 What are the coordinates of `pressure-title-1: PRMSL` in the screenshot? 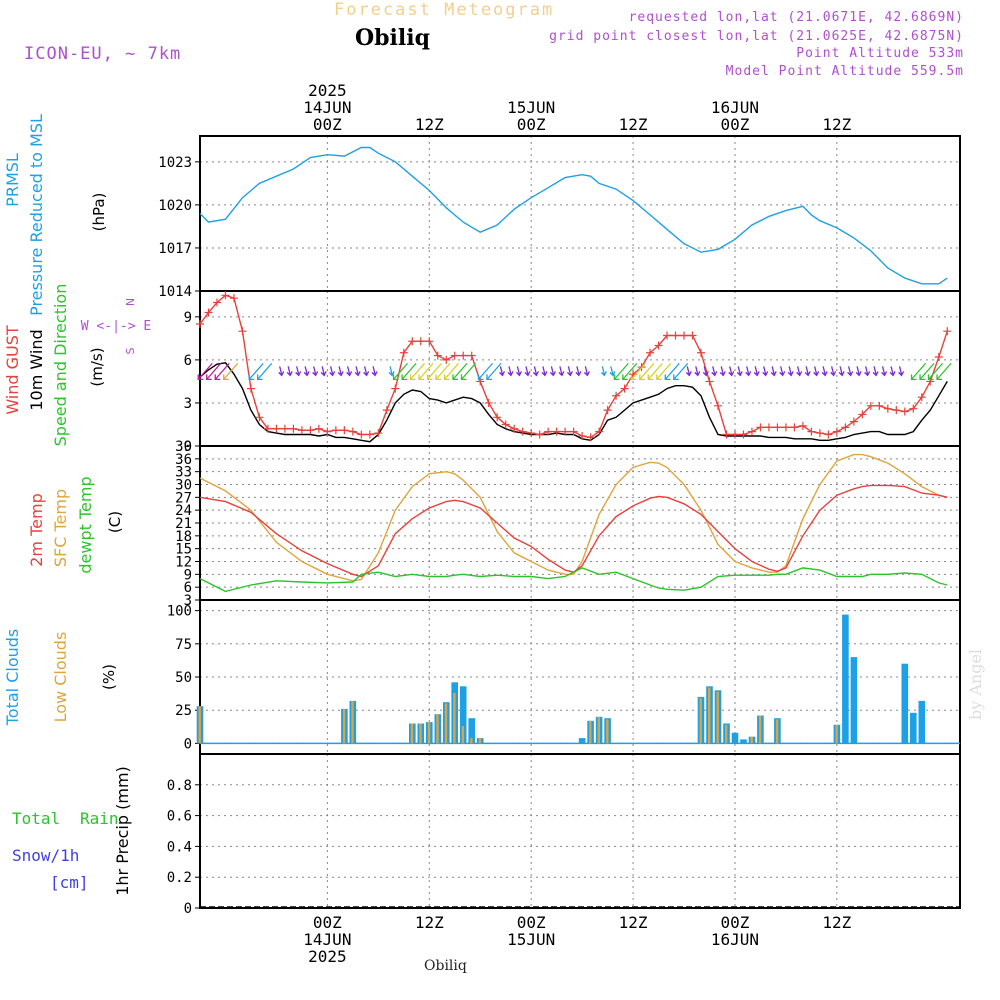 It's located at (12, 180).